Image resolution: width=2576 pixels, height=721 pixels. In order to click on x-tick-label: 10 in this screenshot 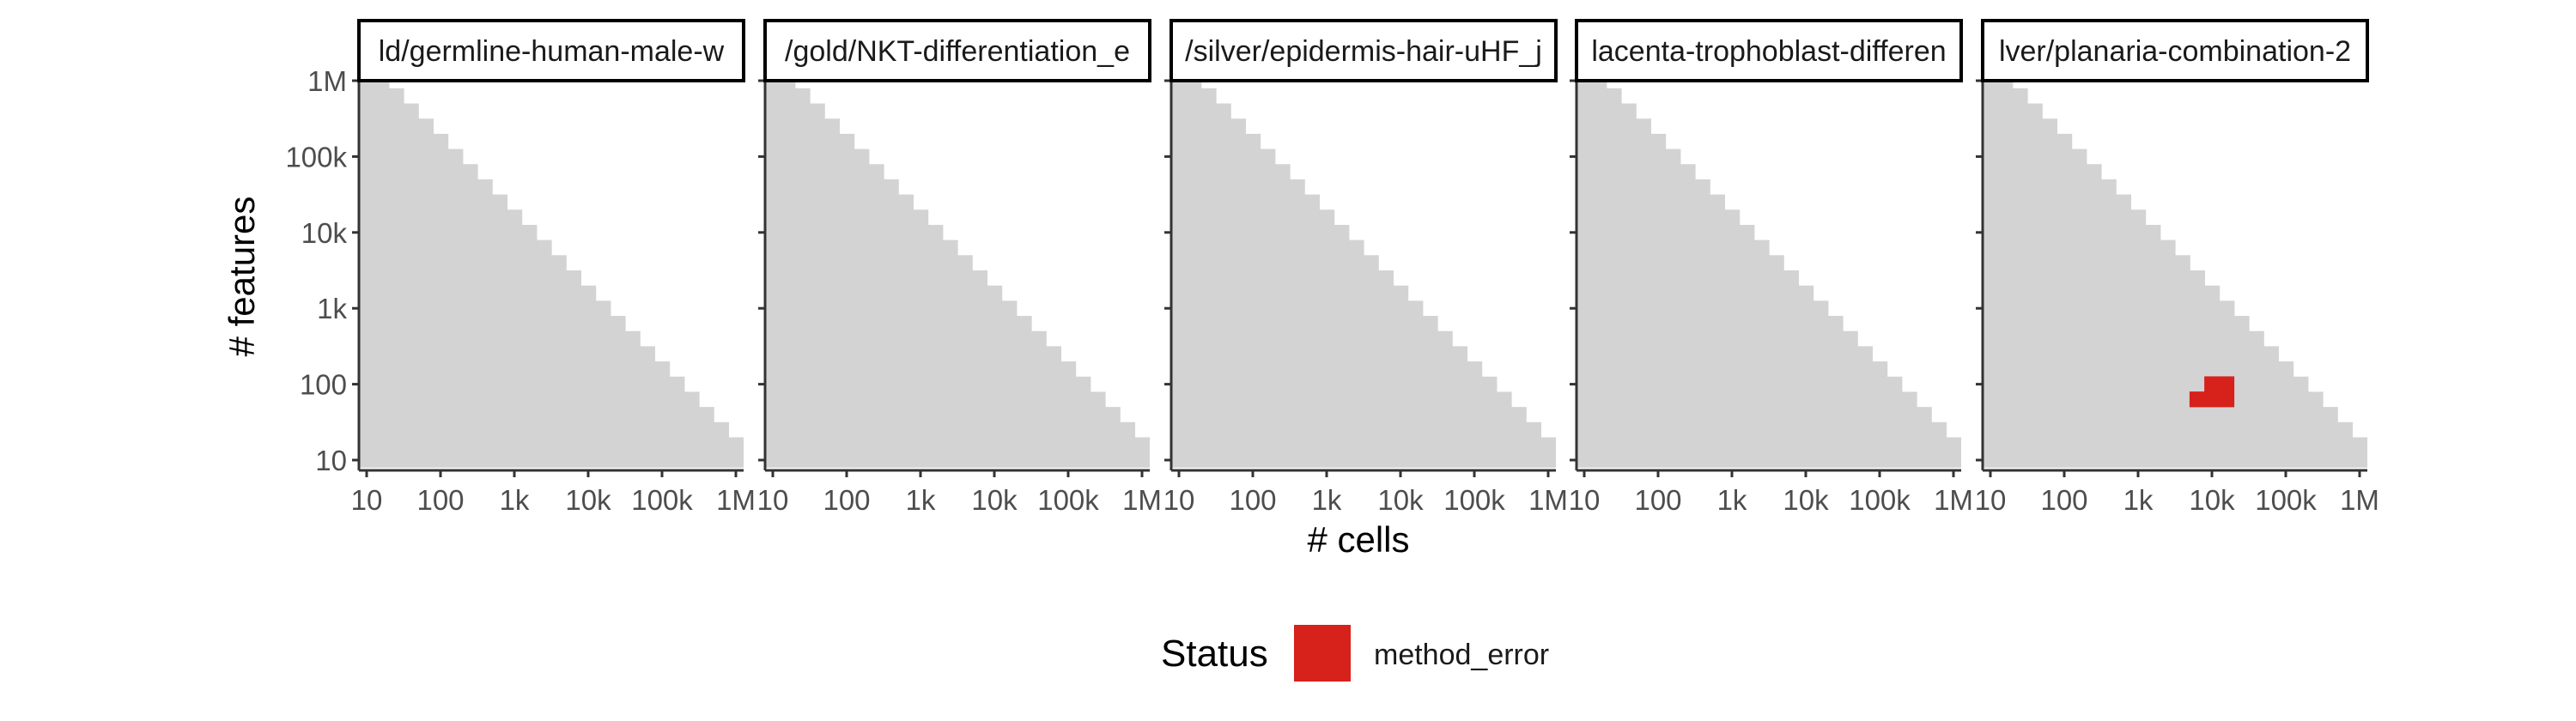, I will do `click(1991, 500)`.